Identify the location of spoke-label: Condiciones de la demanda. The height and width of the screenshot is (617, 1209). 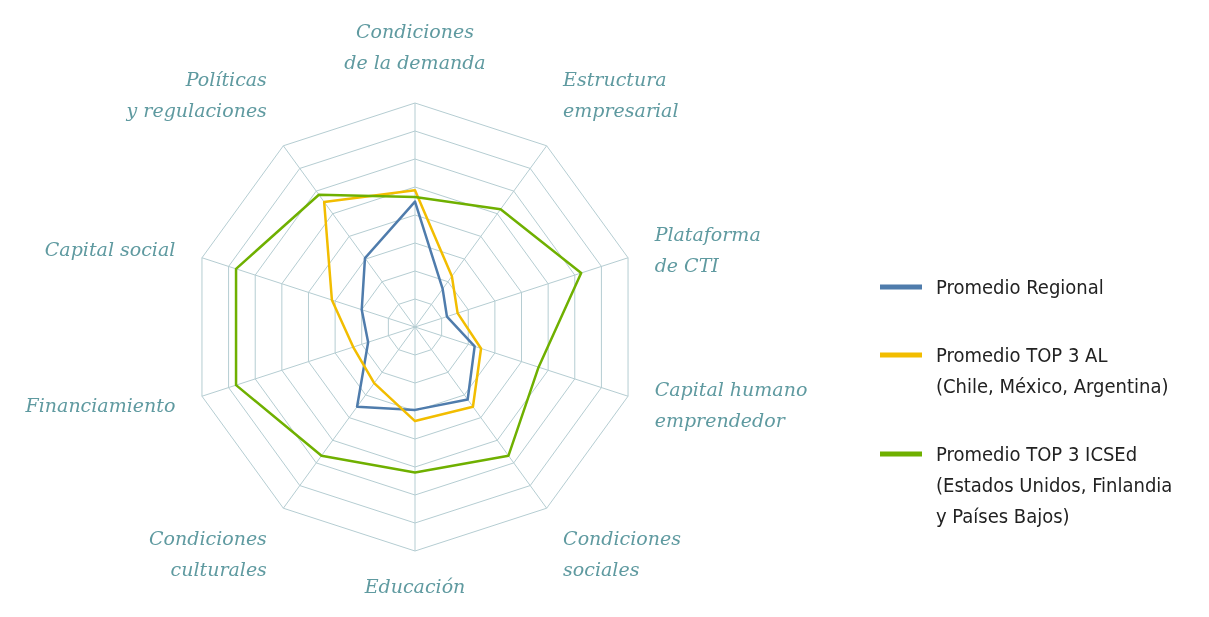
(415, 46).